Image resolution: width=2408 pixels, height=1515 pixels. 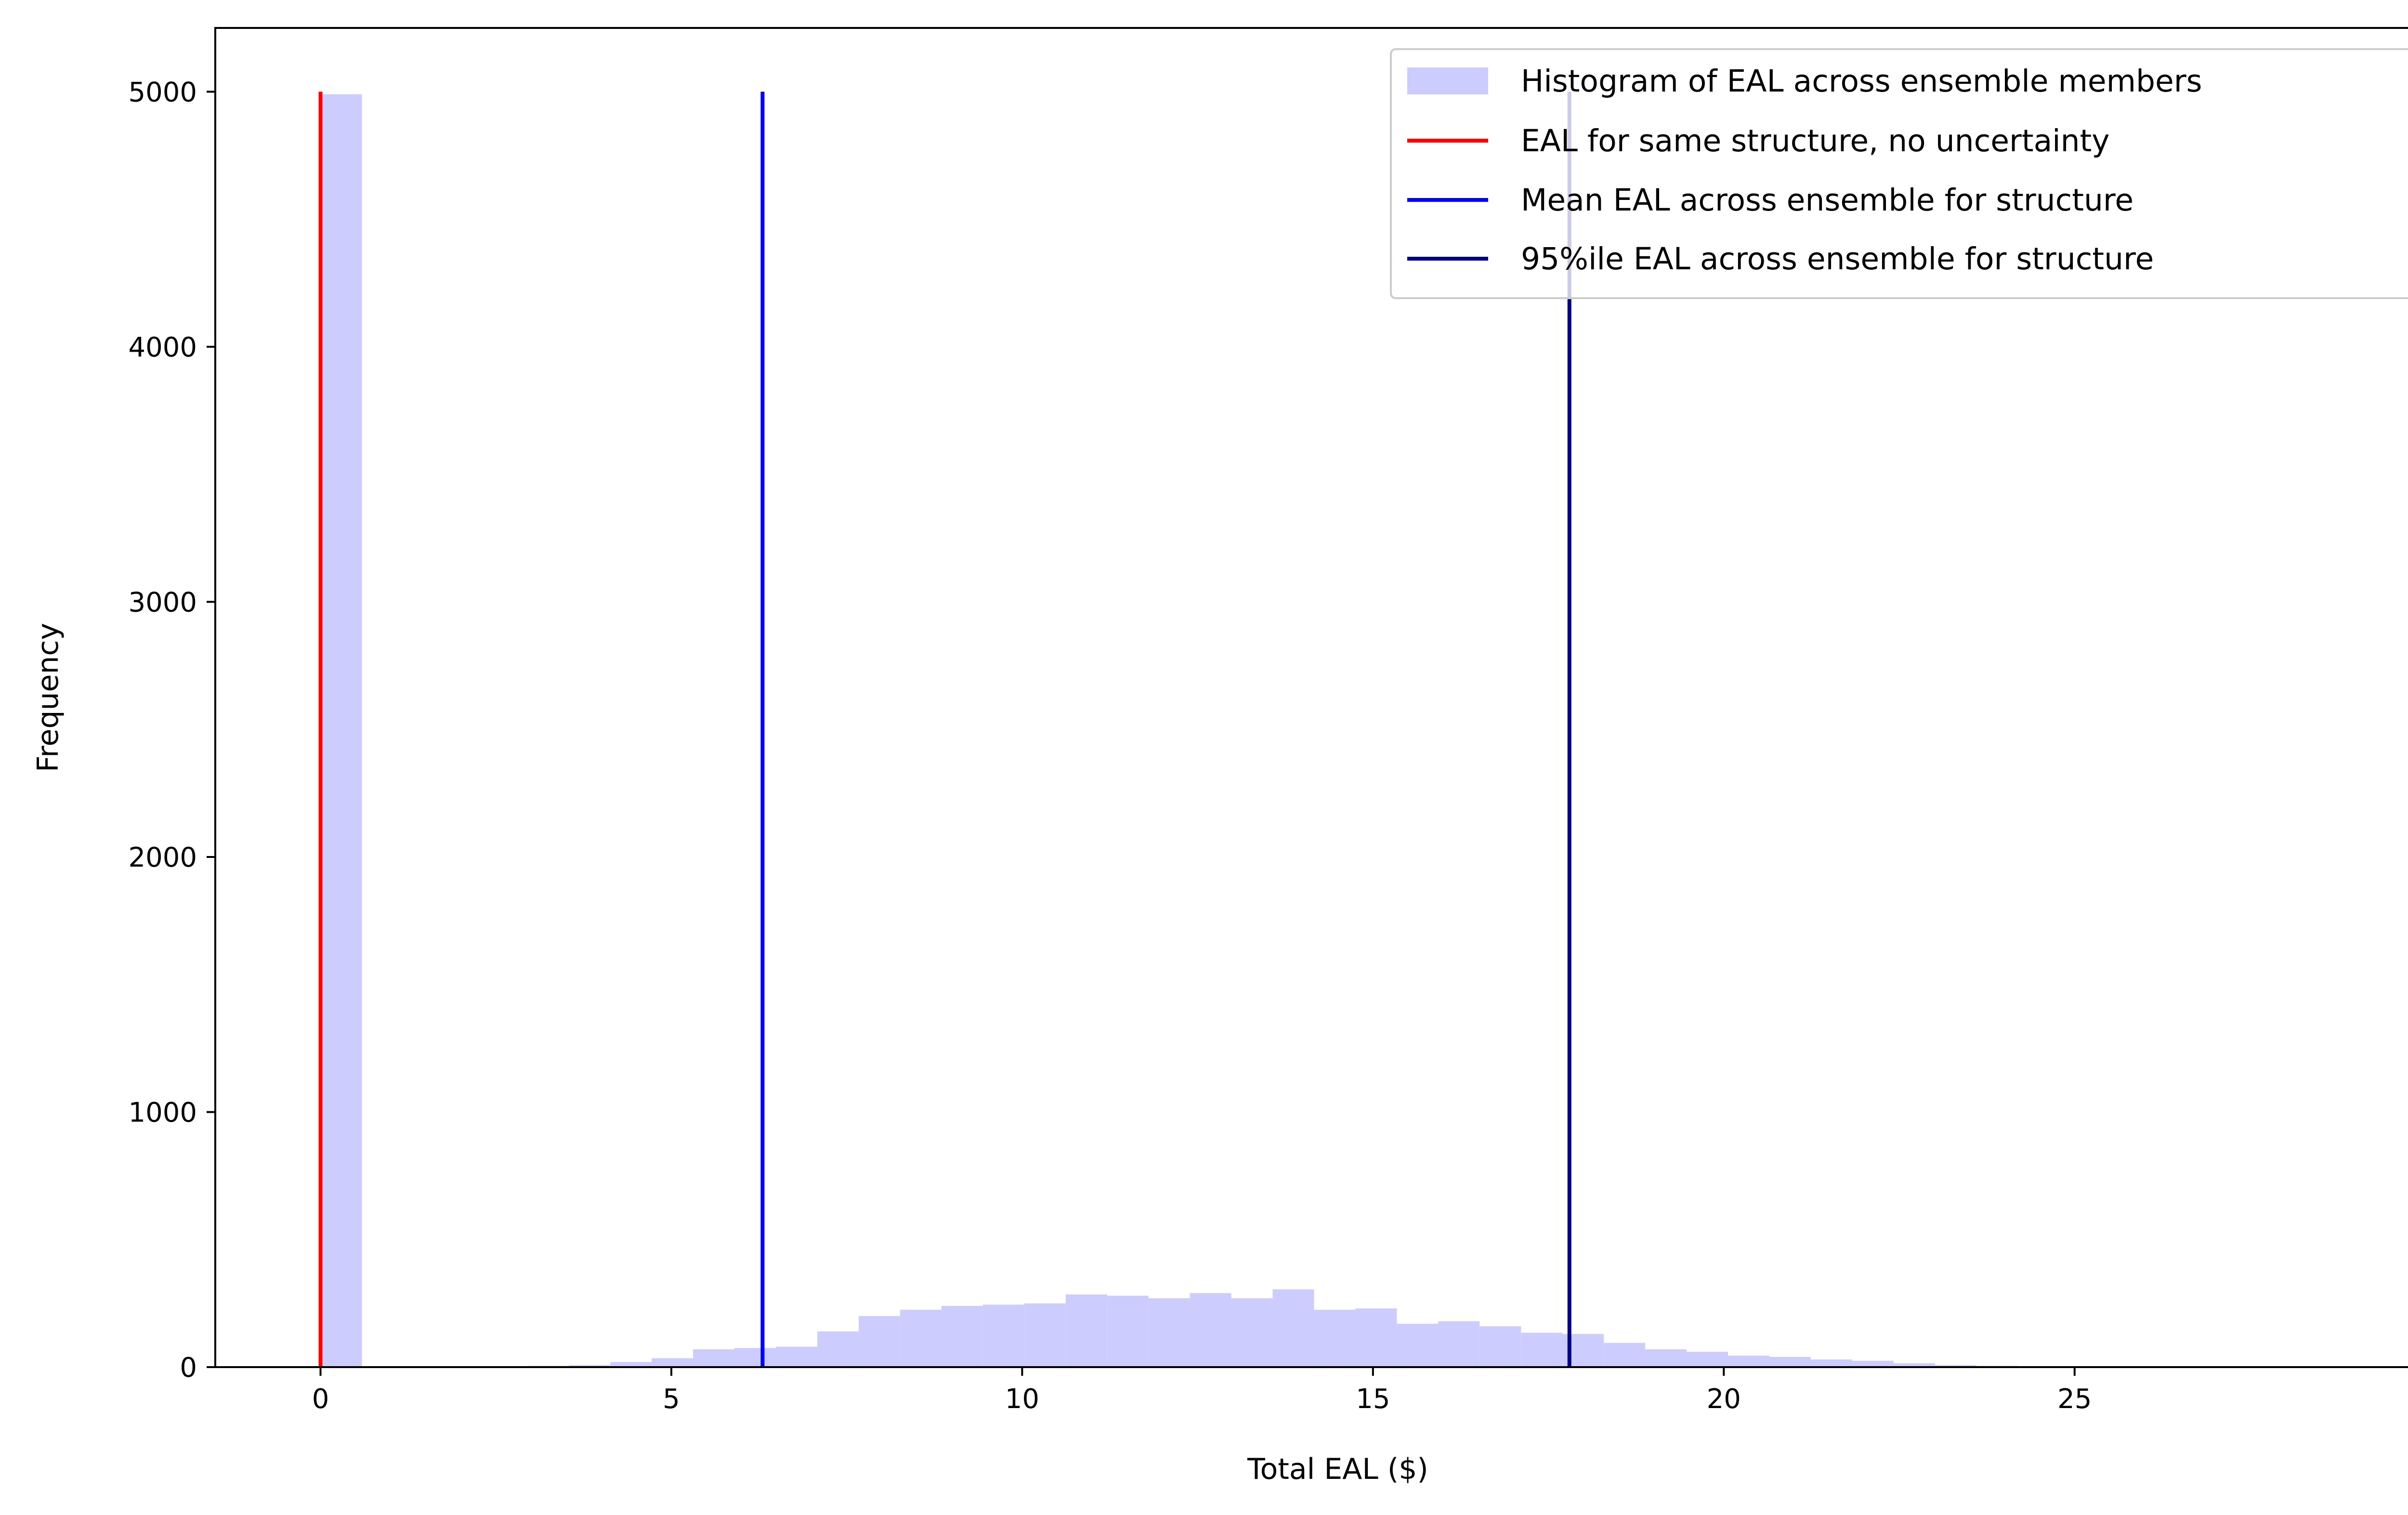 I want to click on legend-box, so click(x=1899, y=173).